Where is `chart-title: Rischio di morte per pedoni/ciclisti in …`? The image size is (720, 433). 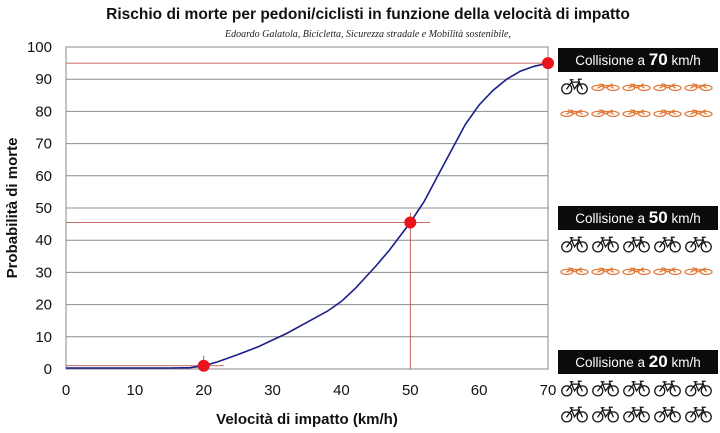 chart-title: Rischio di morte per pedoni/ciclisti in … is located at coordinates (368, 14).